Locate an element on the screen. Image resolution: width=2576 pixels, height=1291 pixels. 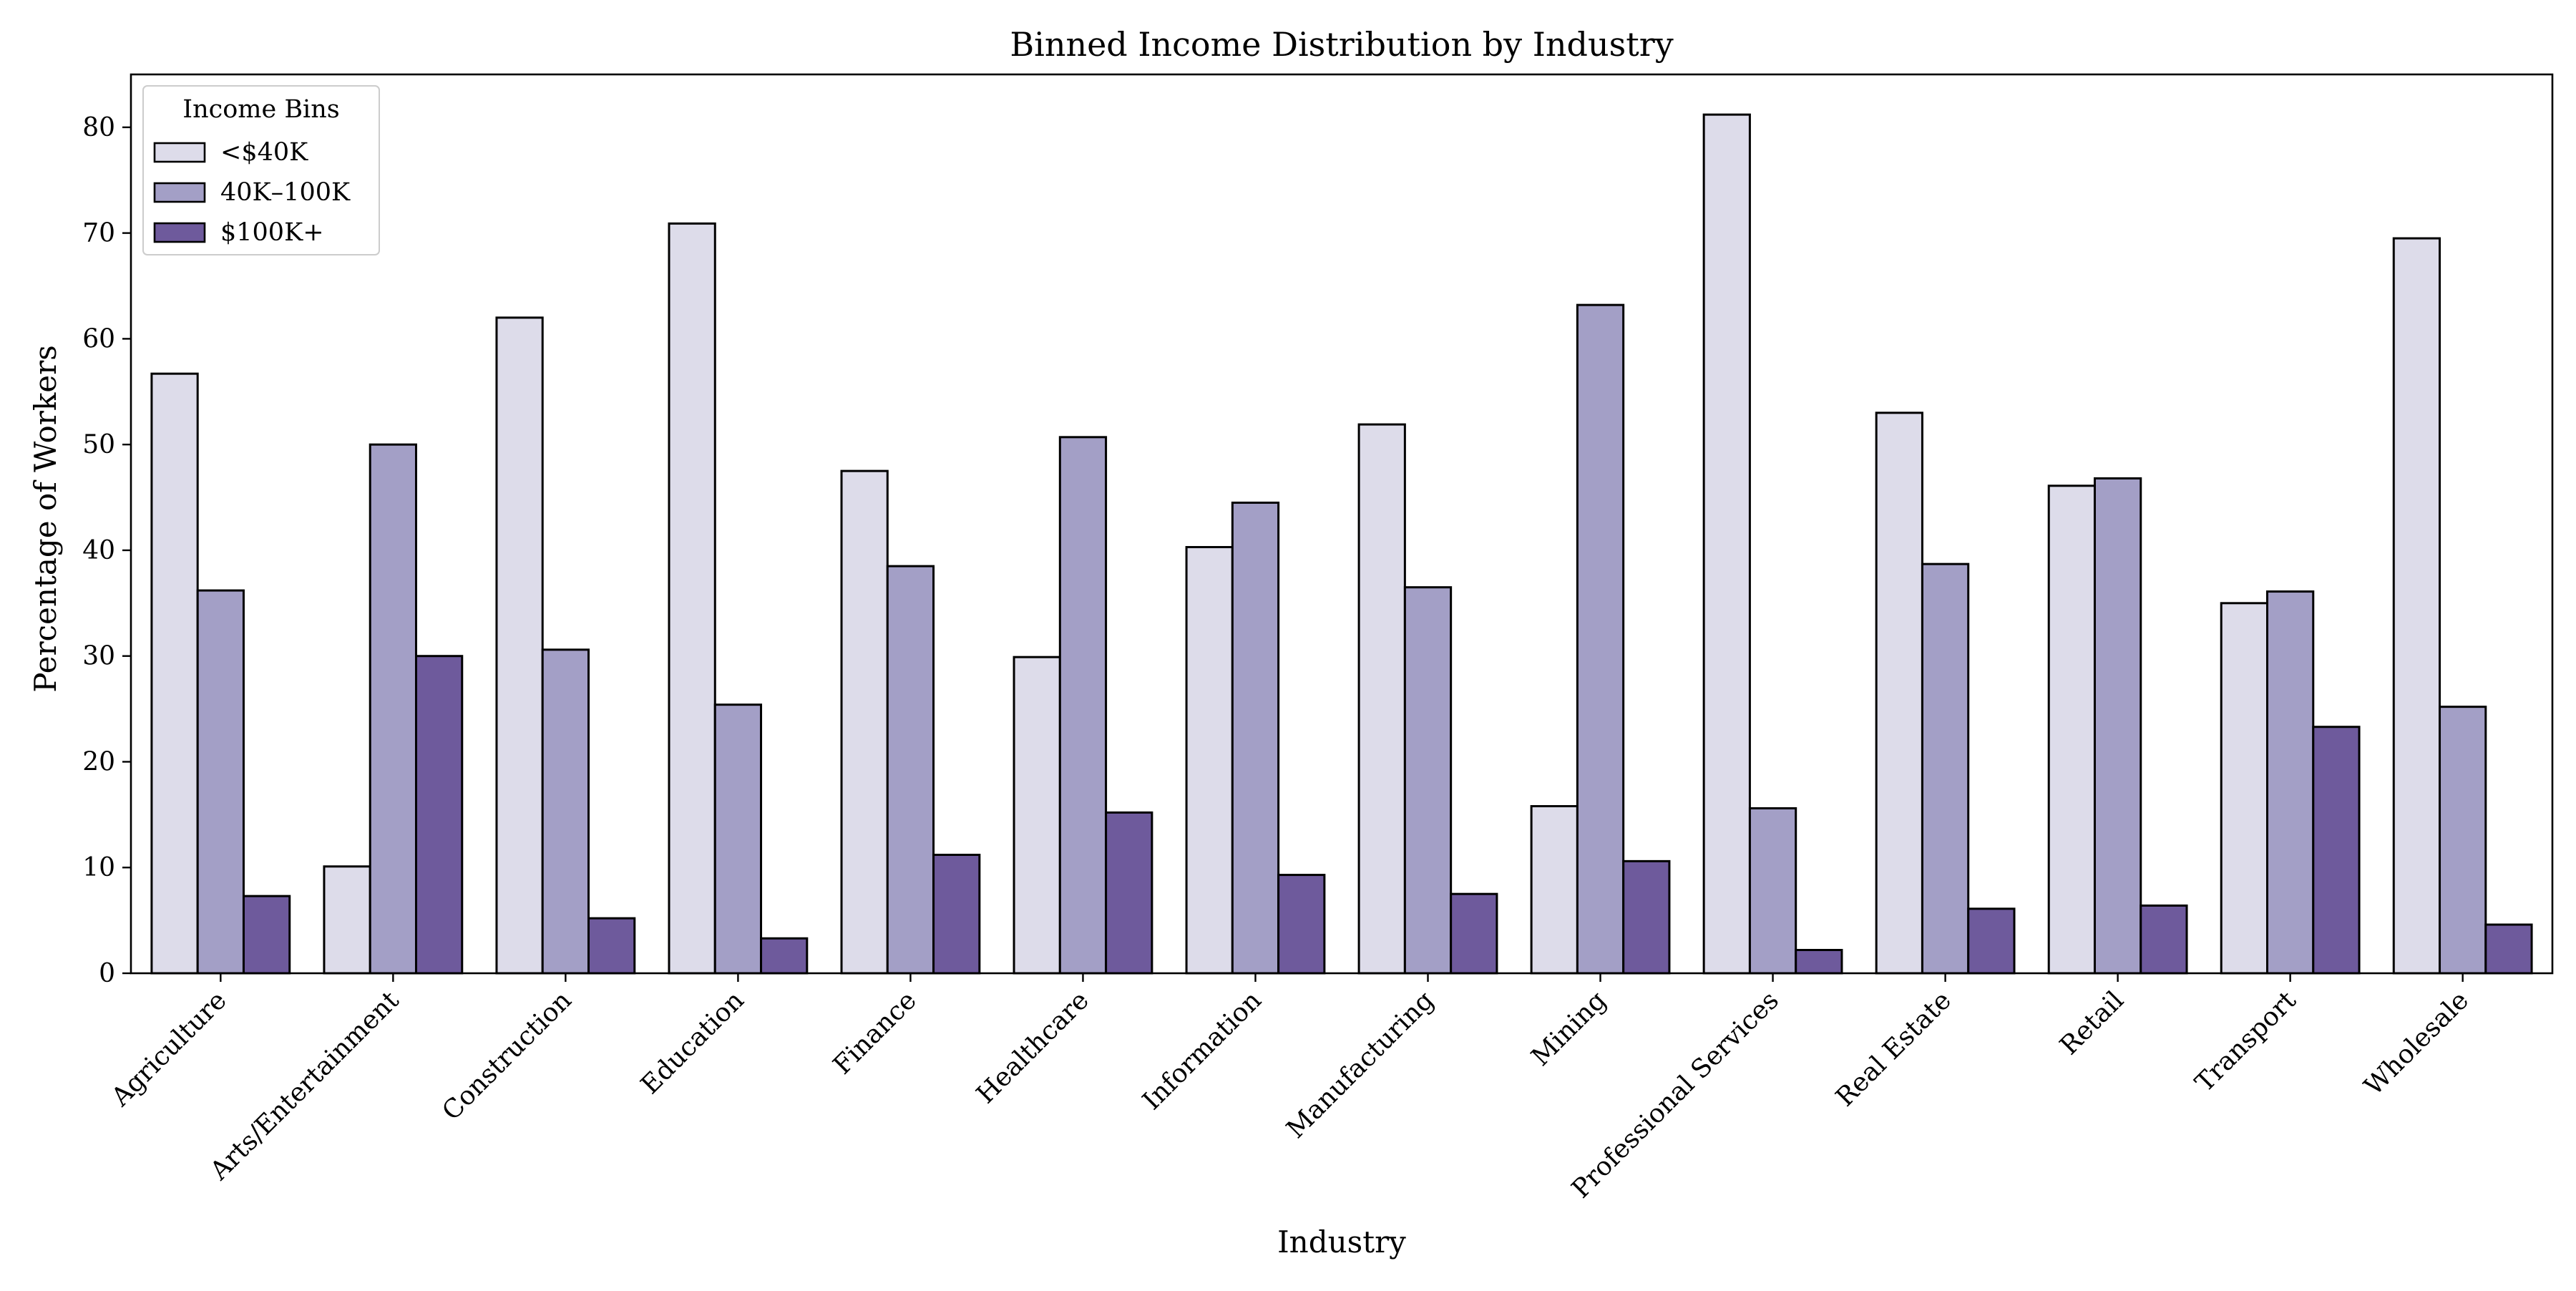
y-tick-label: 70 is located at coordinates (98, 233).